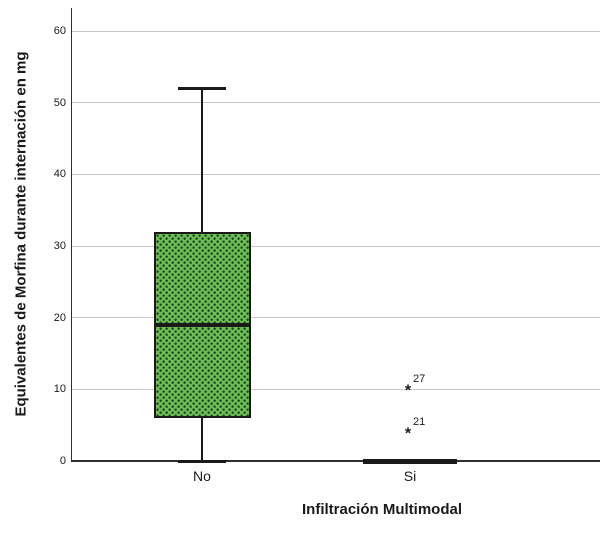 The height and width of the screenshot is (539, 600). Describe the element at coordinates (419, 379) in the screenshot. I see `outlier-case-label: 27` at that location.